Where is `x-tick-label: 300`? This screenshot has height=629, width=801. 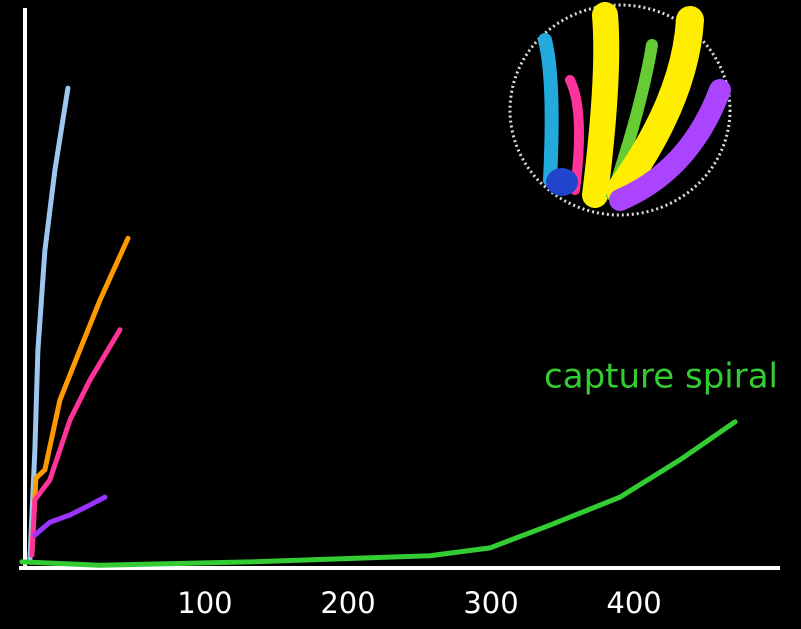
x-tick-label: 300 is located at coordinates (490, 603).